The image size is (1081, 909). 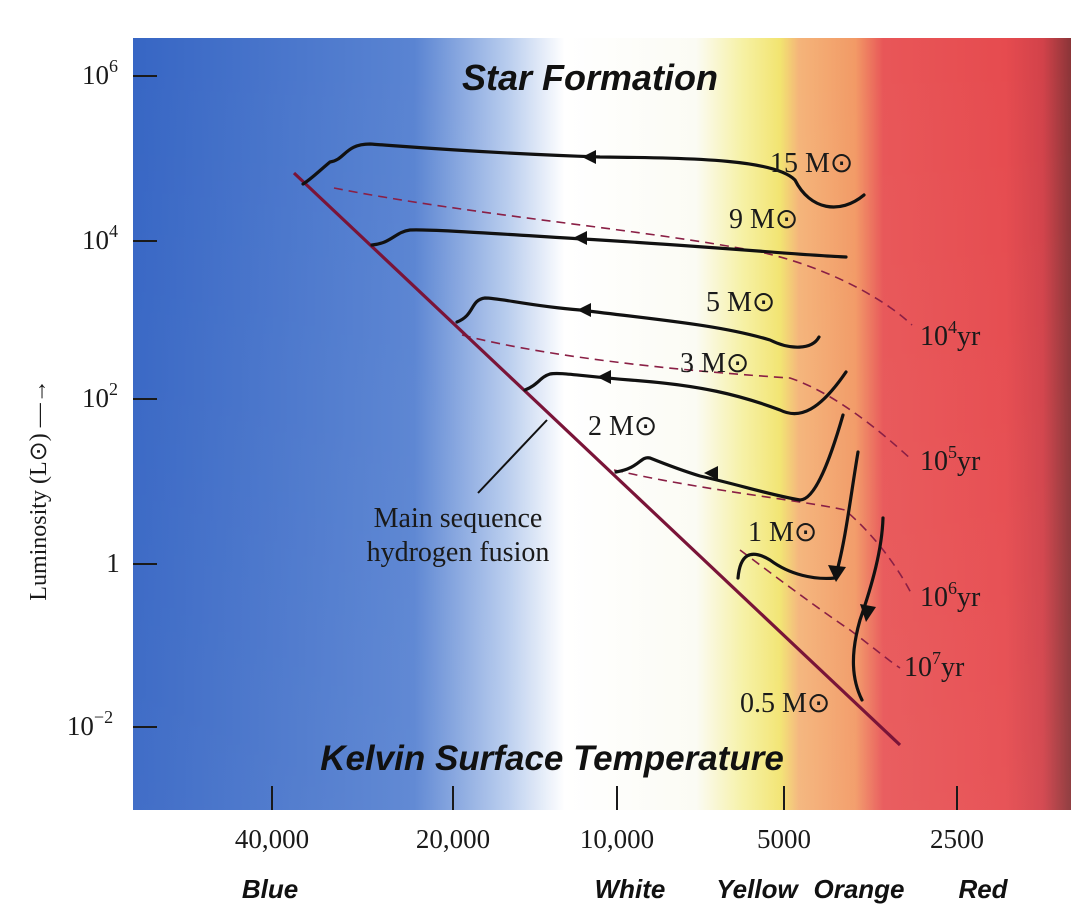 What do you see at coordinates (270, 889) in the screenshot?
I see `color-word-blue: Blue` at bounding box center [270, 889].